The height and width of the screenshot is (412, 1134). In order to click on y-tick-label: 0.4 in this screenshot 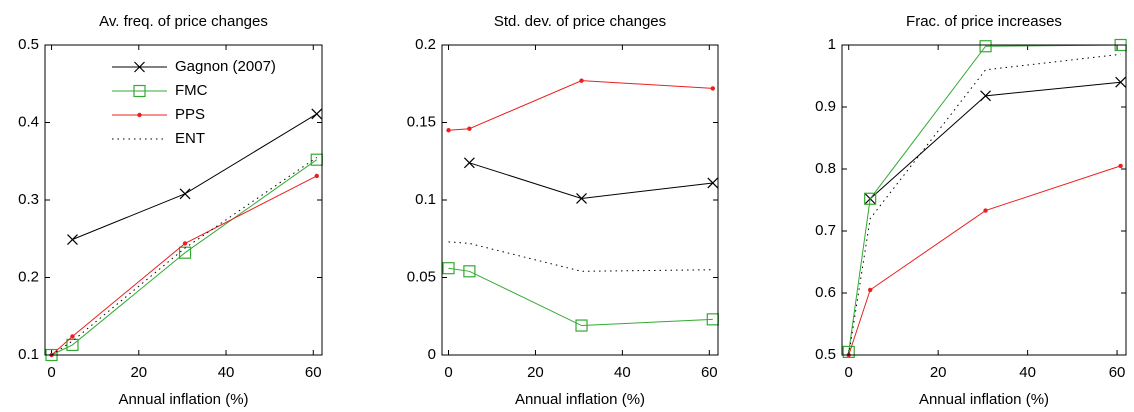, I will do `click(28, 121)`.